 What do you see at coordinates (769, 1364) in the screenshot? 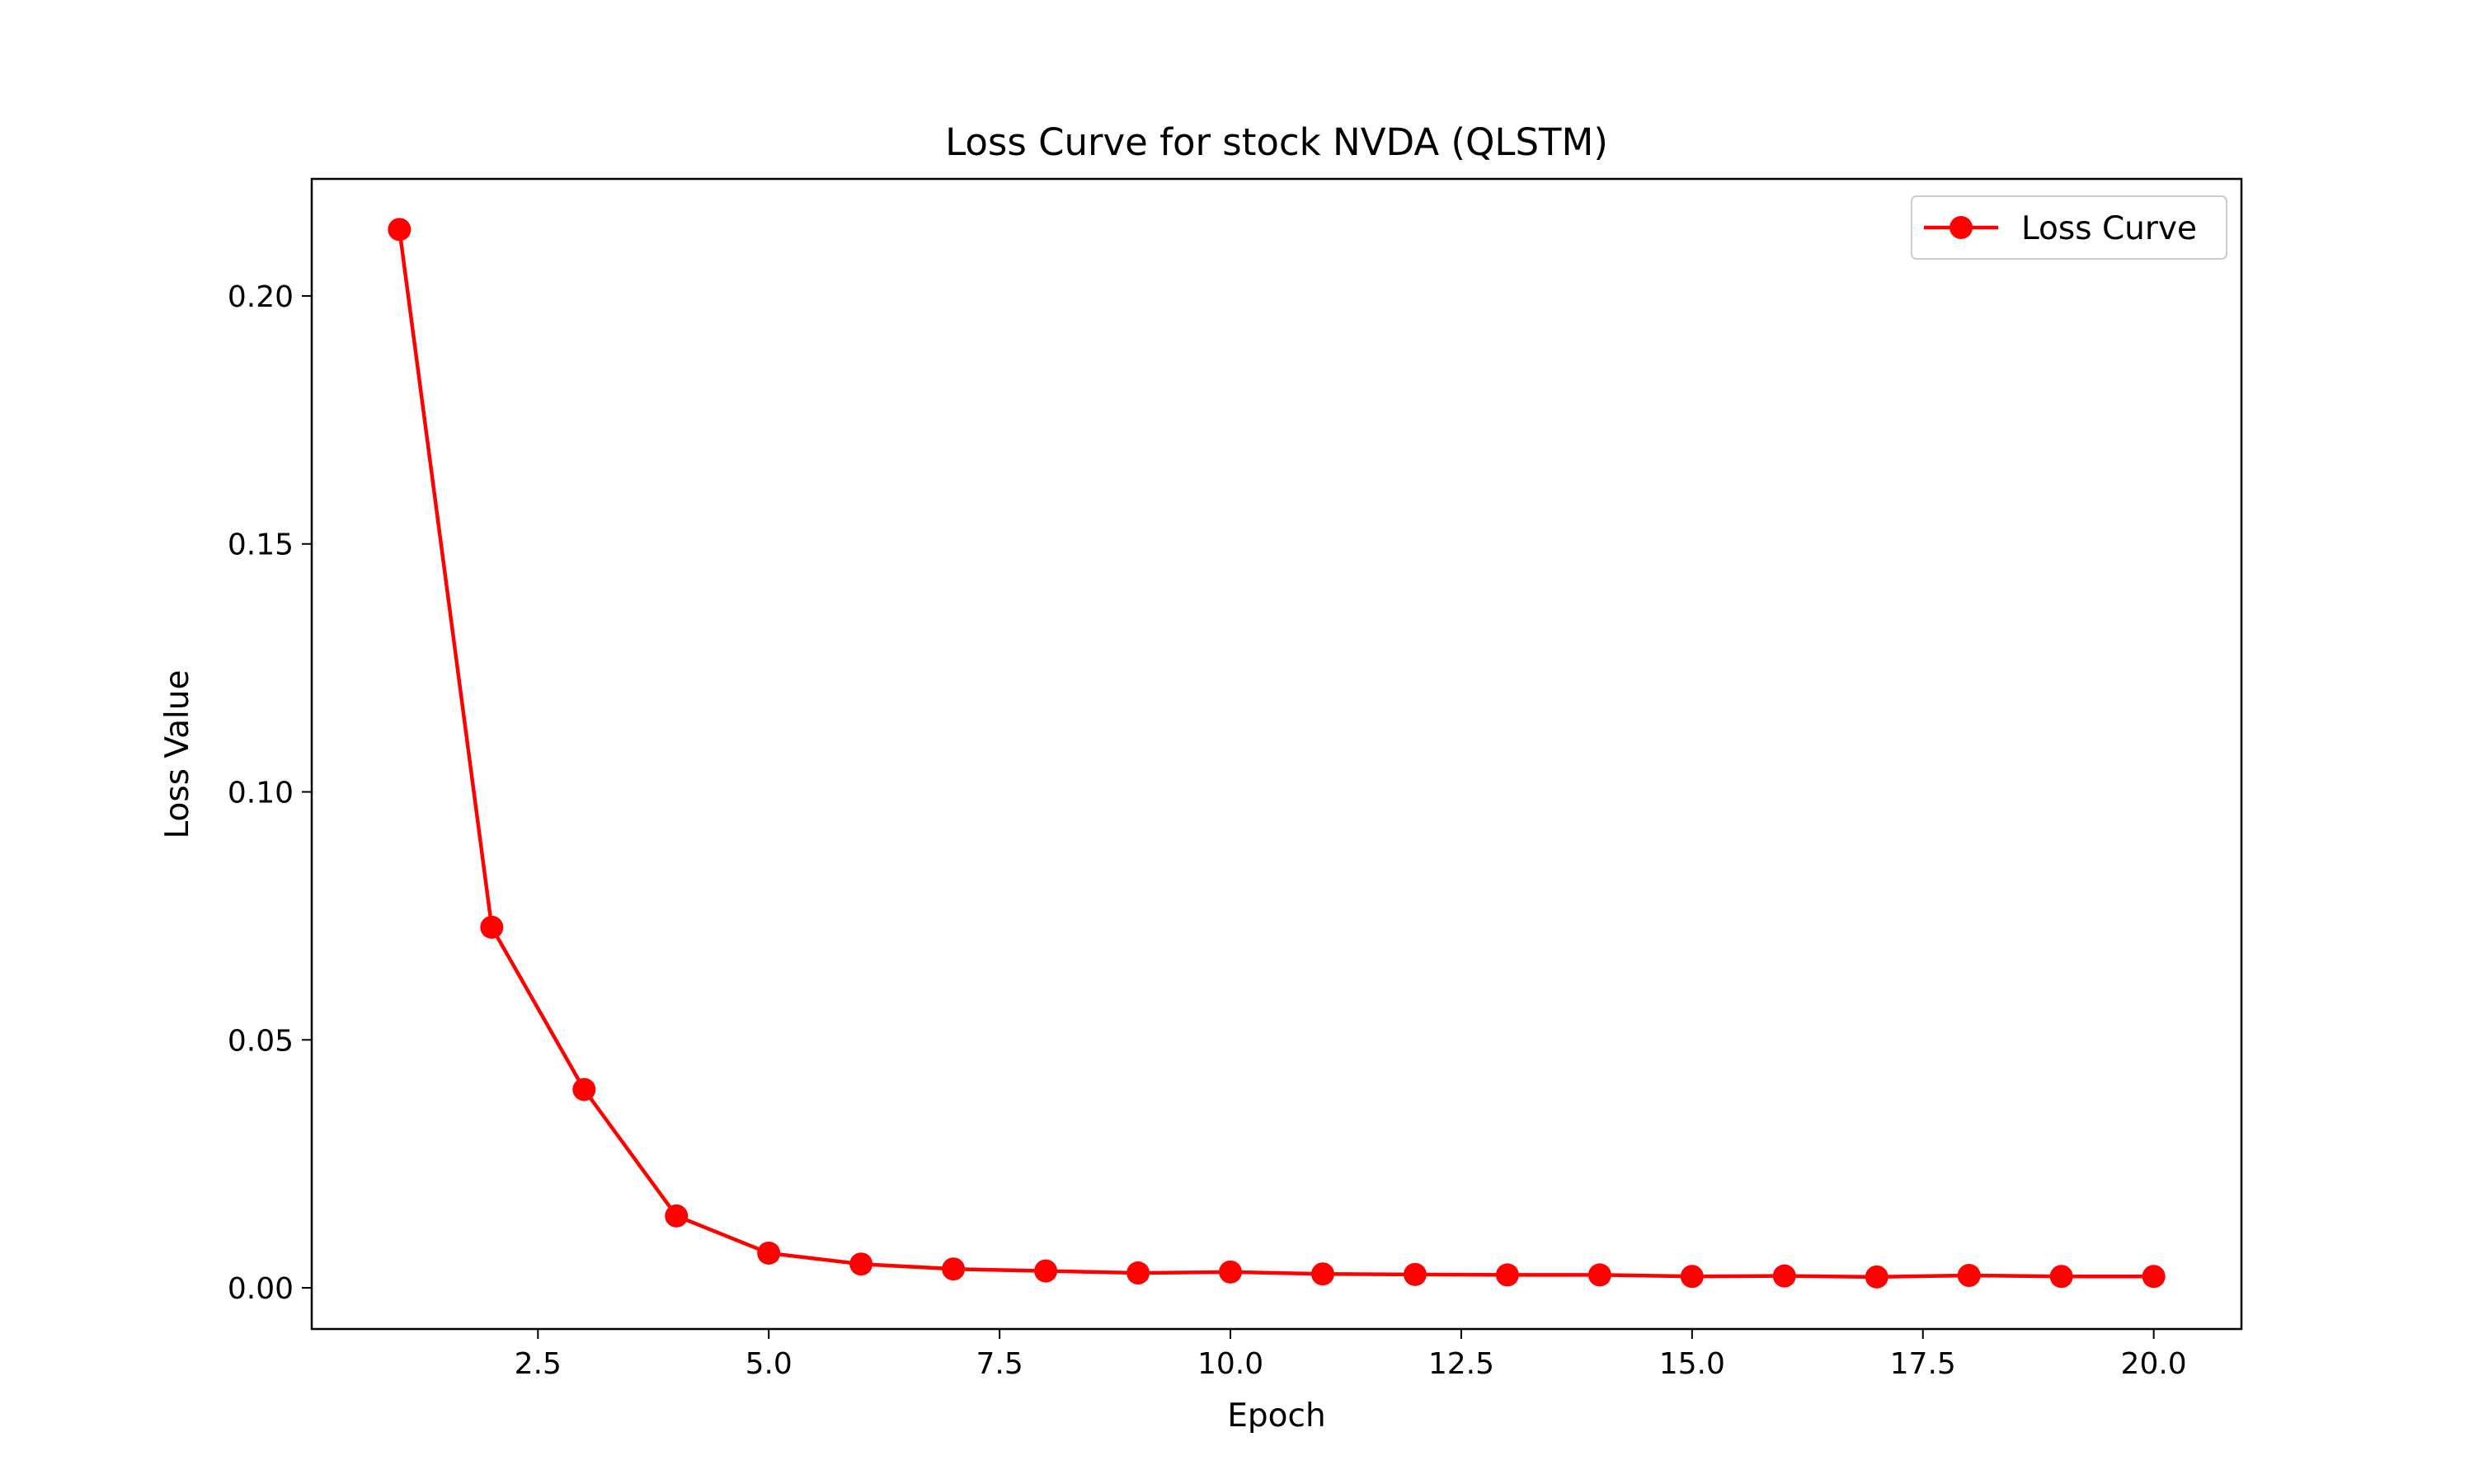
I see `x-tick-label: 5.0` at bounding box center [769, 1364].